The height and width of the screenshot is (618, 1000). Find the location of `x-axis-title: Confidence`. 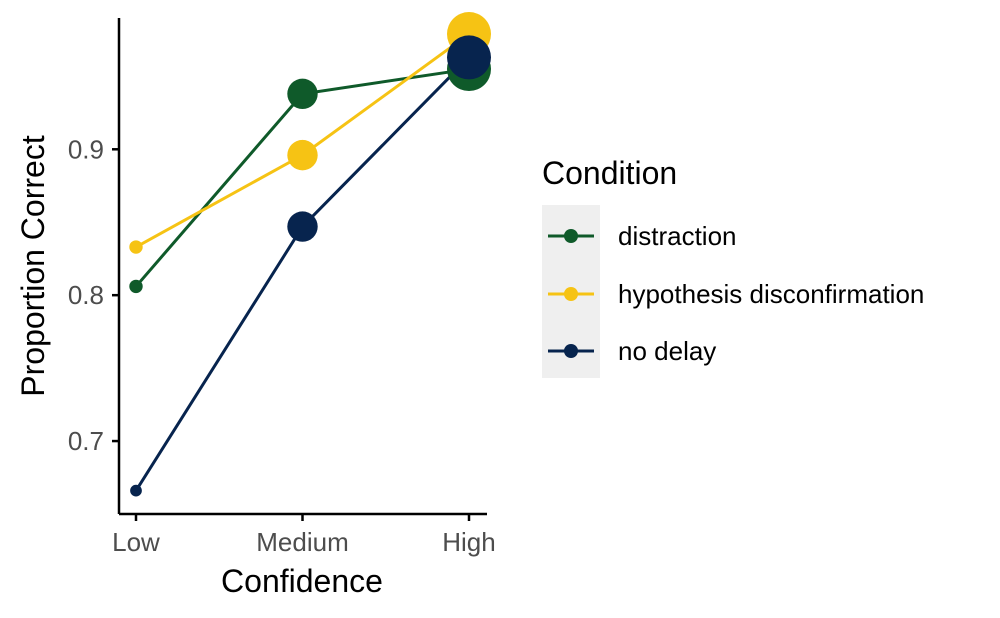

x-axis-title: Confidence is located at coordinates (302, 581).